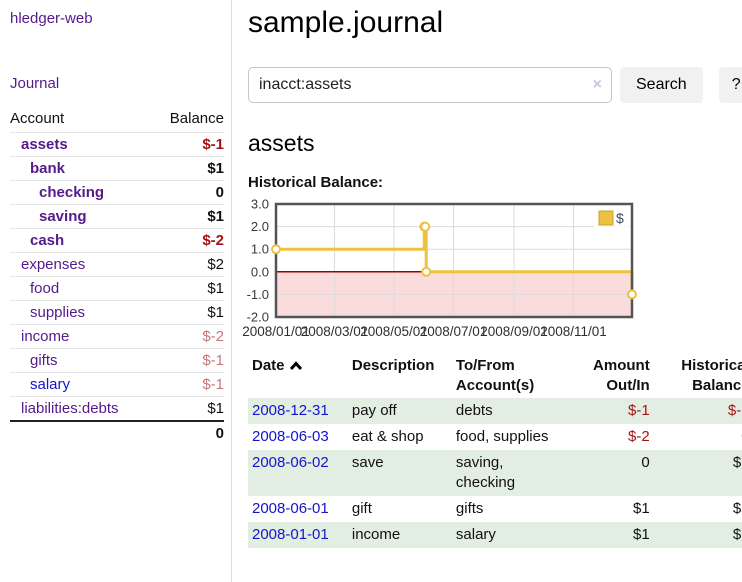  Describe the element at coordinates (188, 432) in the screenshot. I see `accounts-total: 0` at that location.